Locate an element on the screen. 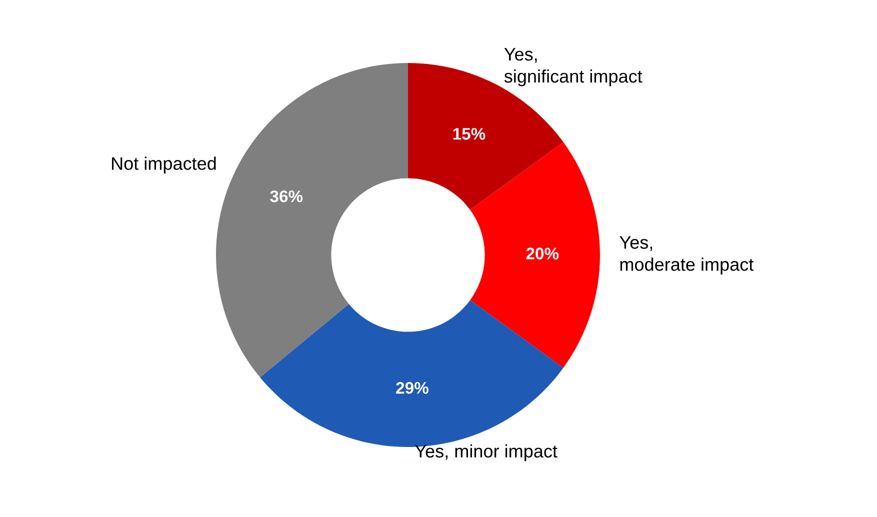 This screenshot has height=517, width=877. slice-label: Yes, minor impact is located at coordinates (486, 453).